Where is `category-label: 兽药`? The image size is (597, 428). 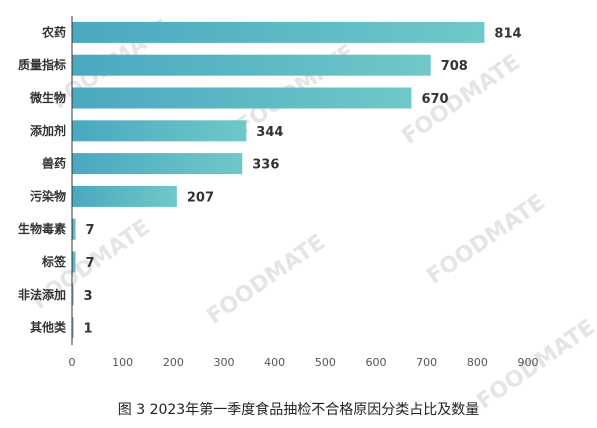 category-label: 兽药 is located at coordinates (54, 163).